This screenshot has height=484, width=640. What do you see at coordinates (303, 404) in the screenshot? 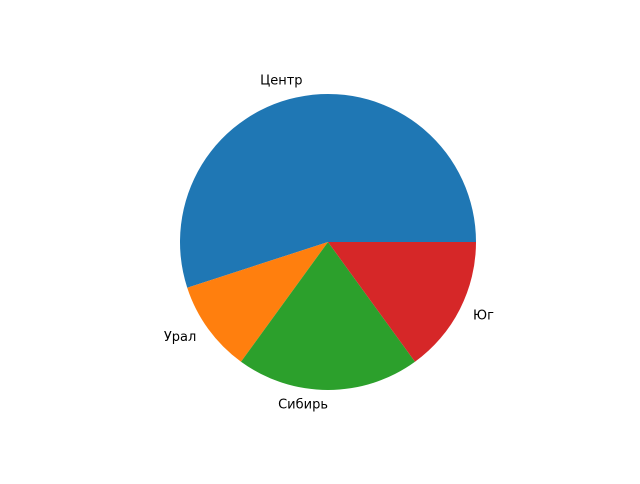
I see `slice-label: Сибирь` at bounding box center [303, 404].